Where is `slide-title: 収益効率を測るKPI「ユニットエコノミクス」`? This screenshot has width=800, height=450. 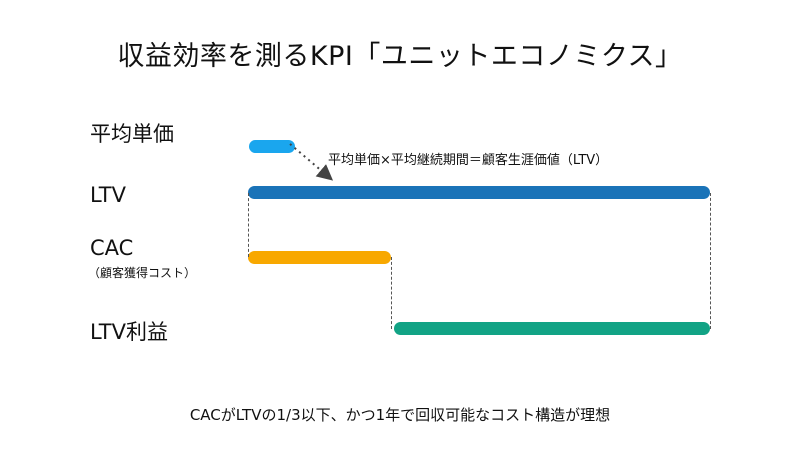
slide-title: 収益効率を測るKPI「ユニットエコノミクス」 is located at coordinates (400, 56).